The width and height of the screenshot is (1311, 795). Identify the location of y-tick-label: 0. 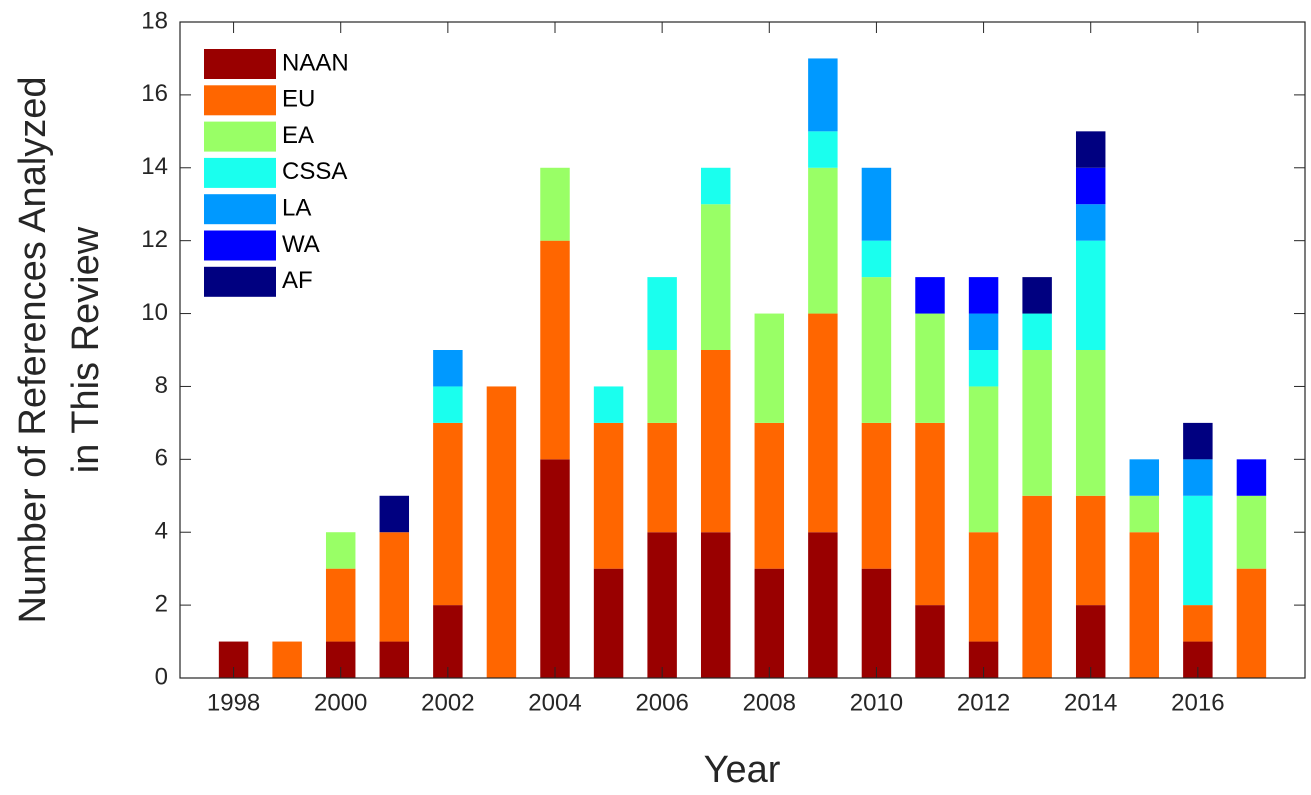
(161, 676).